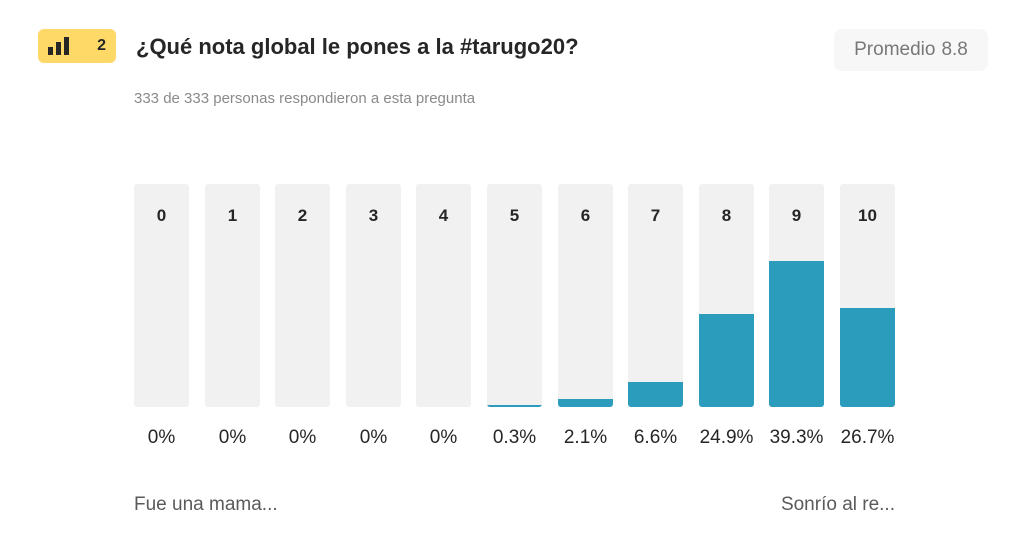  I want to click on value-label-4: 0%, so click(443, 437).